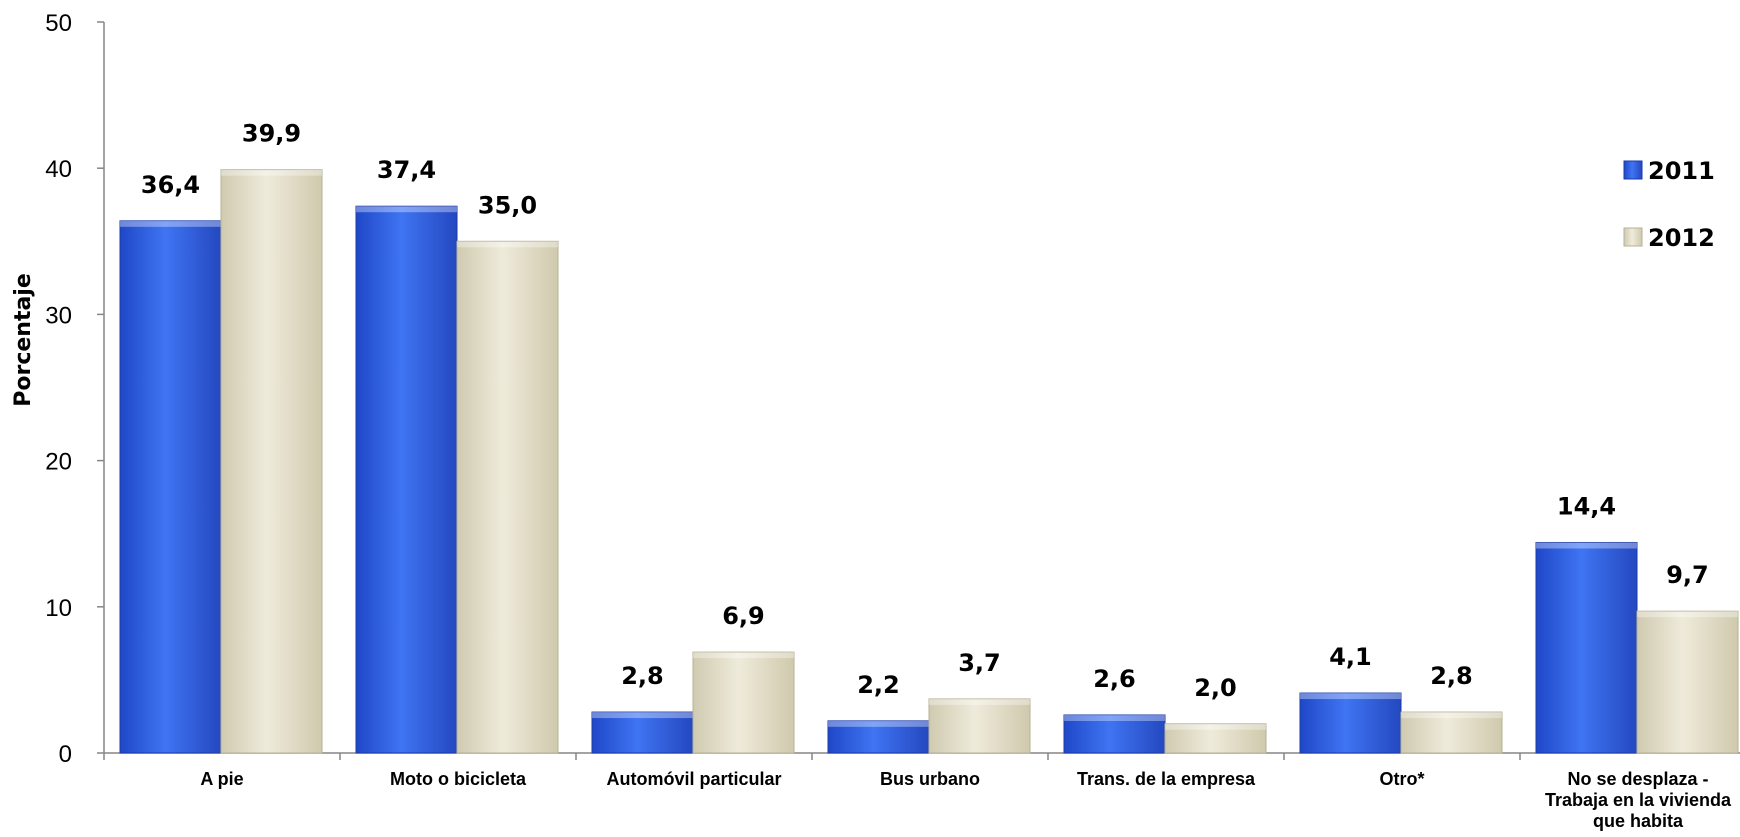 This screenshot has width=1740, height=837. I want to click on y-tick-label: 50, so click(58, 23).